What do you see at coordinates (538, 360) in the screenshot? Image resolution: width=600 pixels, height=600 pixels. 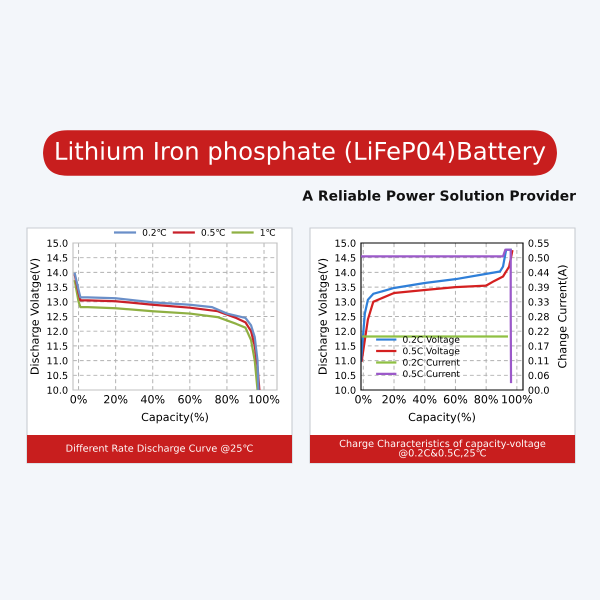 I see `y2-tick-label: 0.11` at bounding box center [538, 360].